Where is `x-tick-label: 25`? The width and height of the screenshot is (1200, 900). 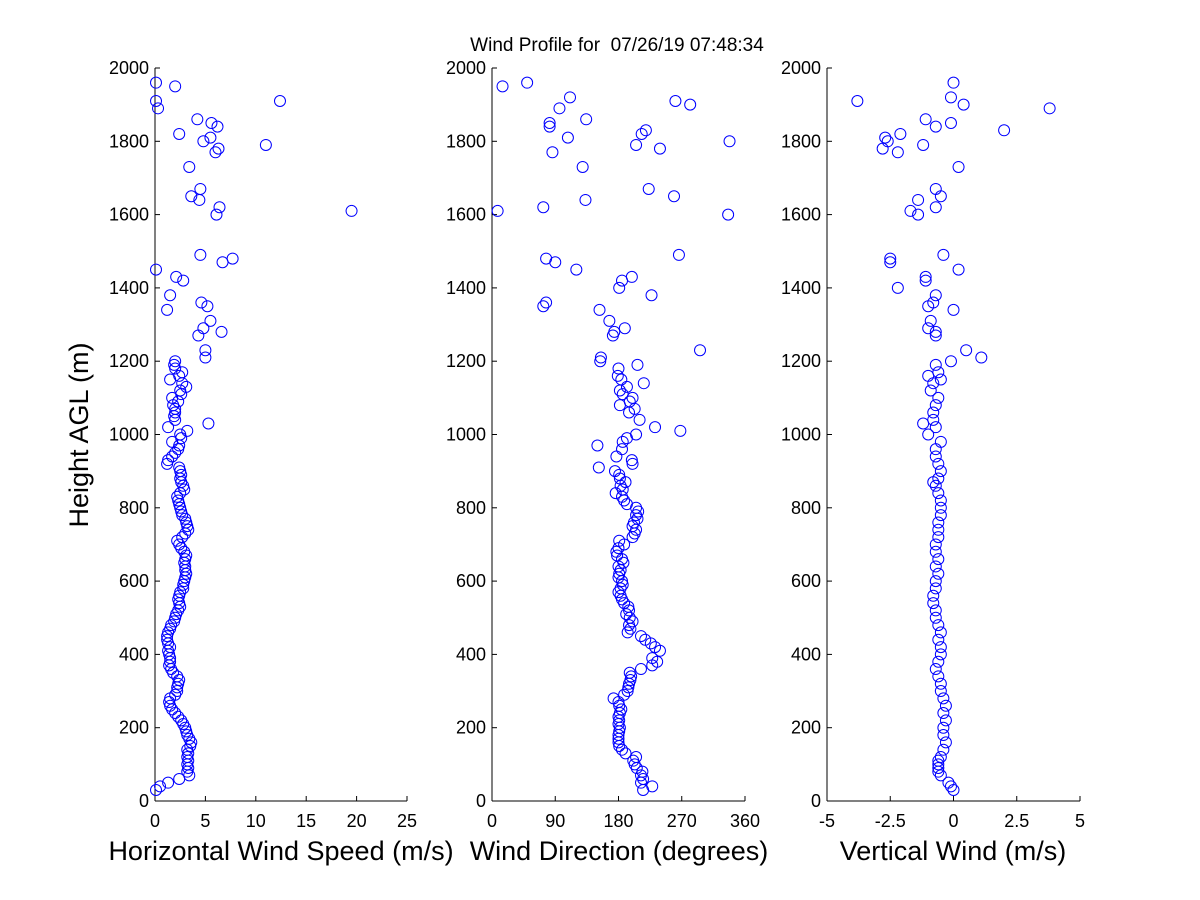
x-tick-label: 25 is located at coordinates (407, 821).